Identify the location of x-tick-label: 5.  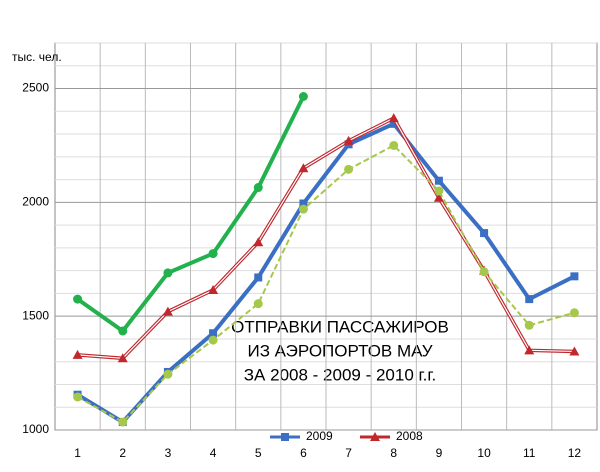
(258, 453).